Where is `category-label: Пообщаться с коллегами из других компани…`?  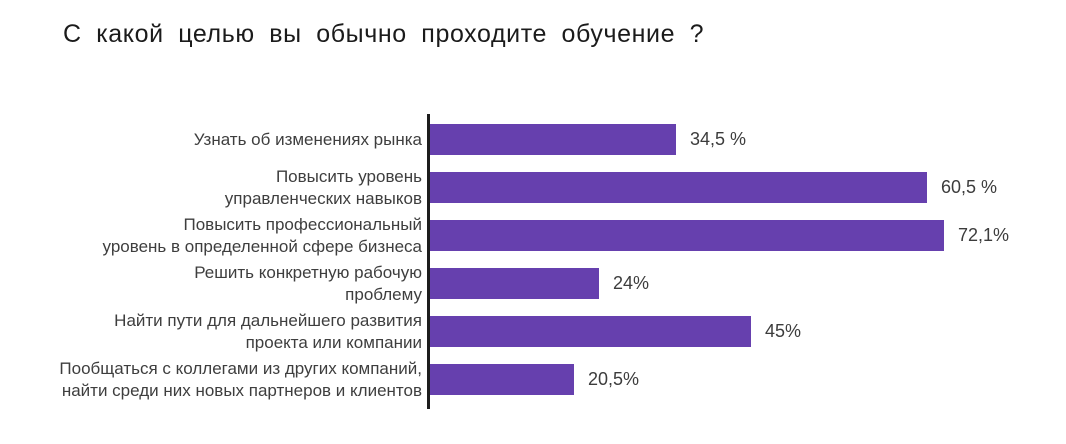 category-label: Пообщаться с коллегами из других компани… is located at coordinates (240, 379).